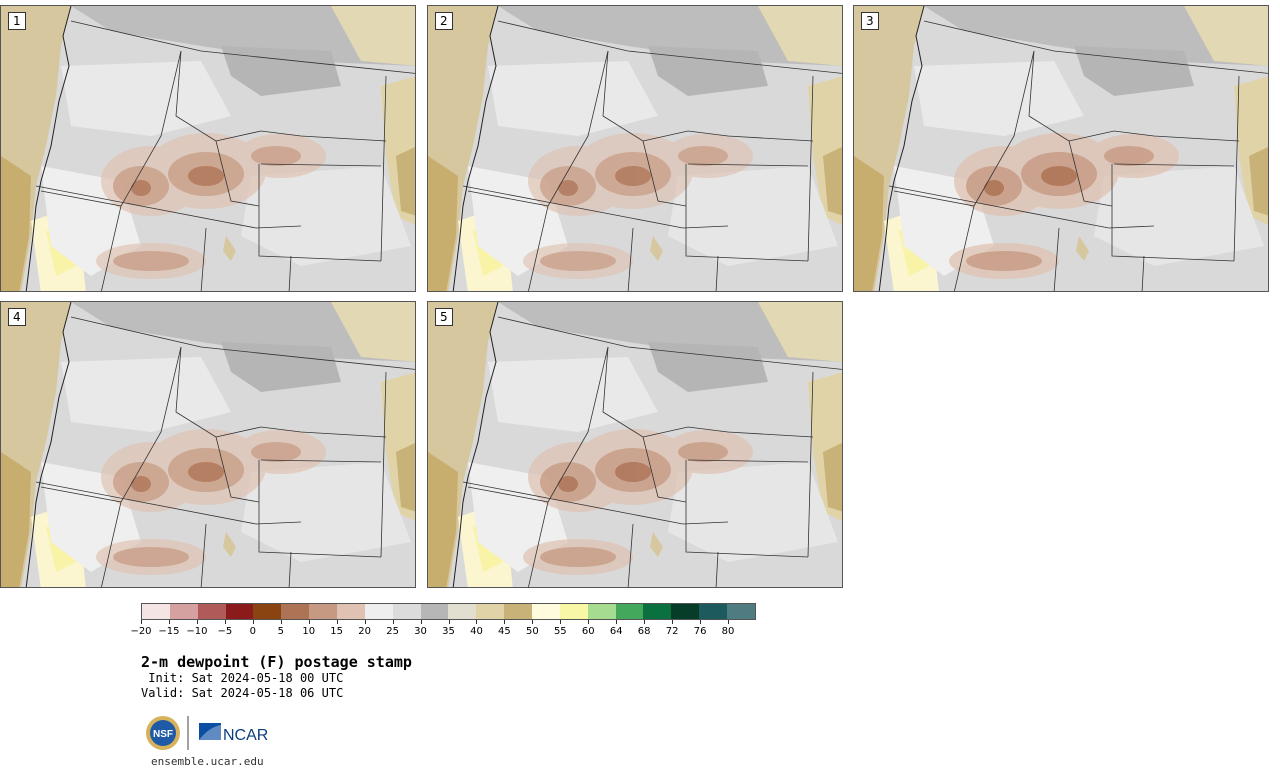 The image size is (1280, 773). Describe the element at coordinates (444, 317) in the screenshot. I see `panel-label: 5` at that location.